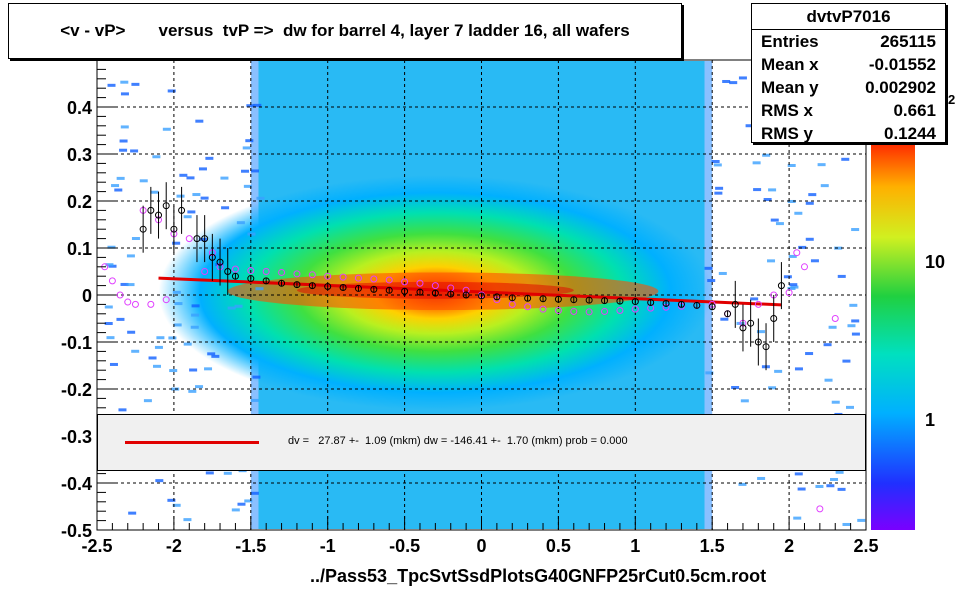  Describe the element at coordinates (558, 546) in the screenshot. I see `x-tick-label: 0.5` at that location.